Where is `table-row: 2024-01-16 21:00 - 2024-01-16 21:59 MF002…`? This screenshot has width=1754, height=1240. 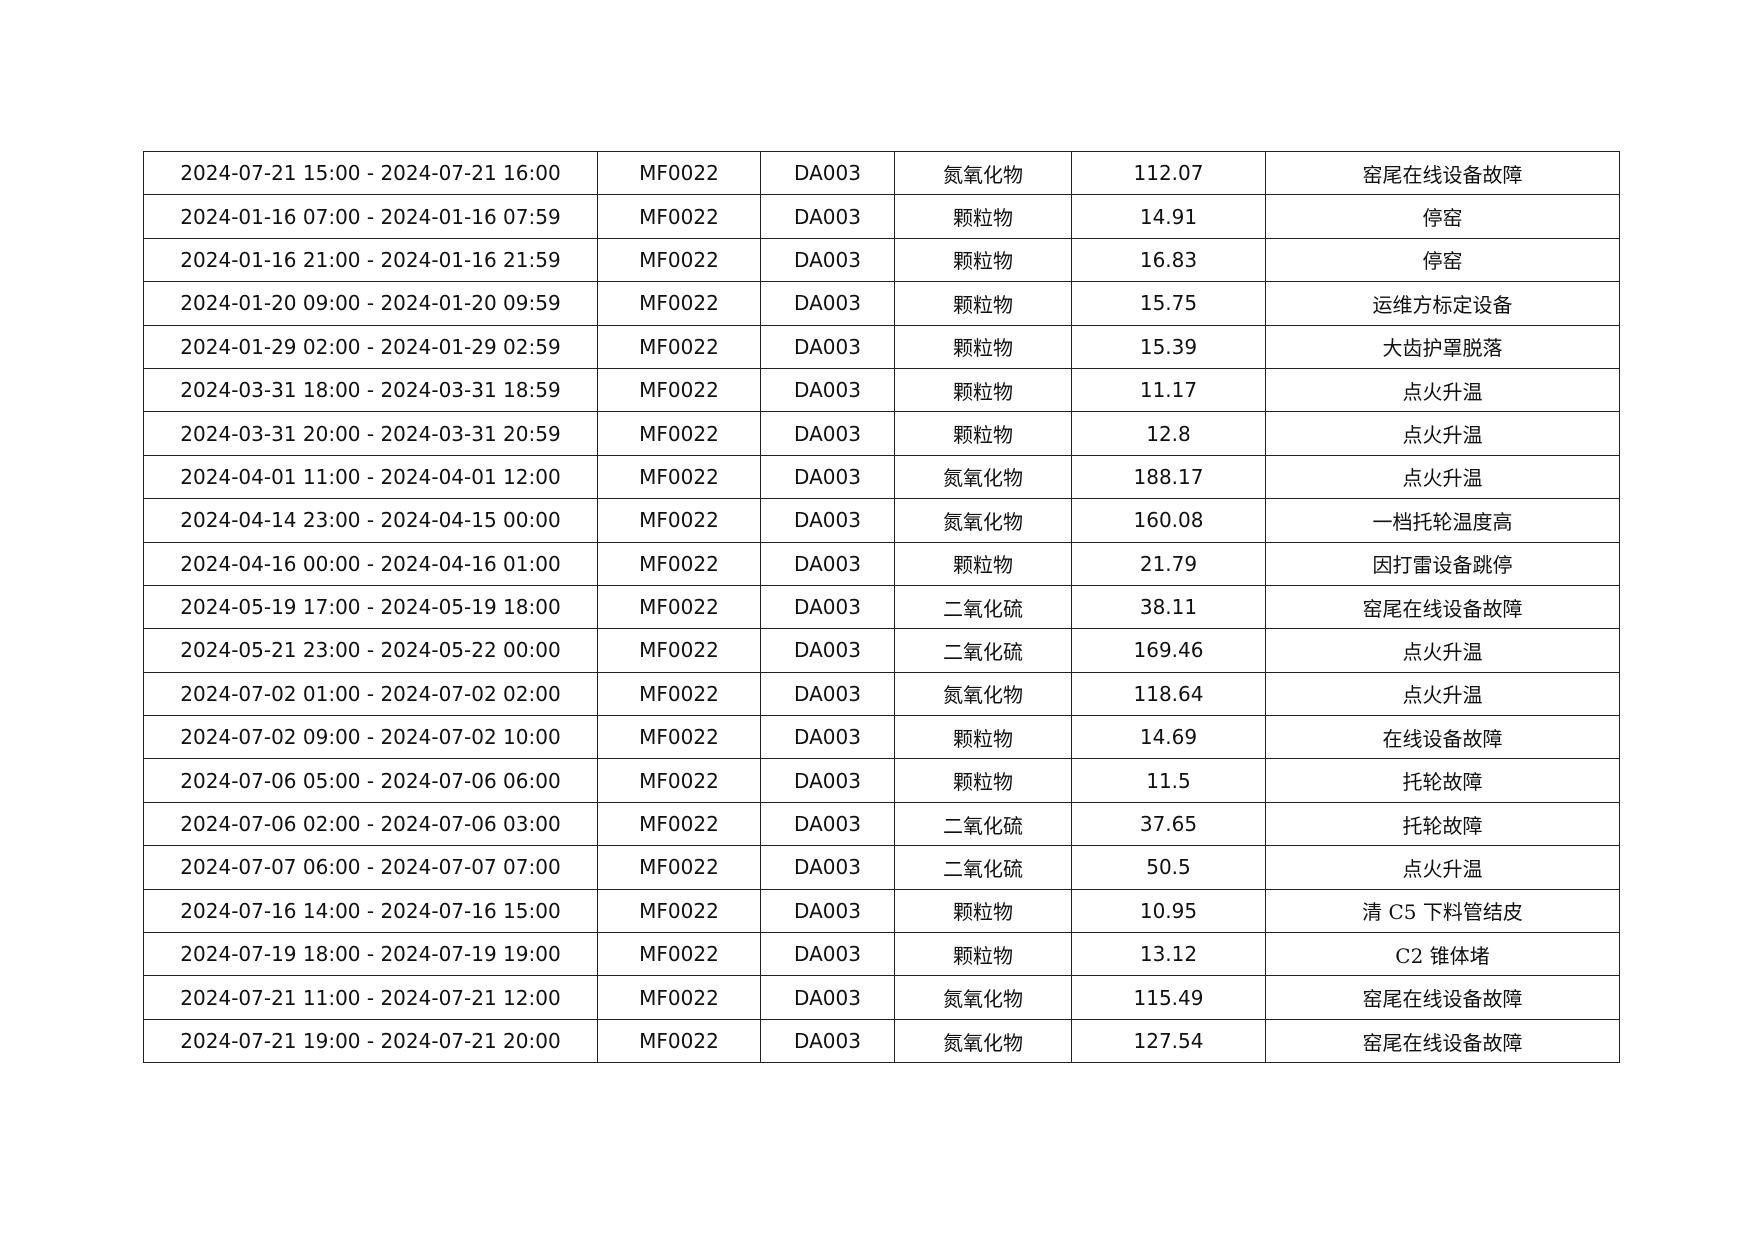
table-row: 2024-01-16 21:00 - 2024-01-16 21:59 MF002… is located at coordinates (881, 260).